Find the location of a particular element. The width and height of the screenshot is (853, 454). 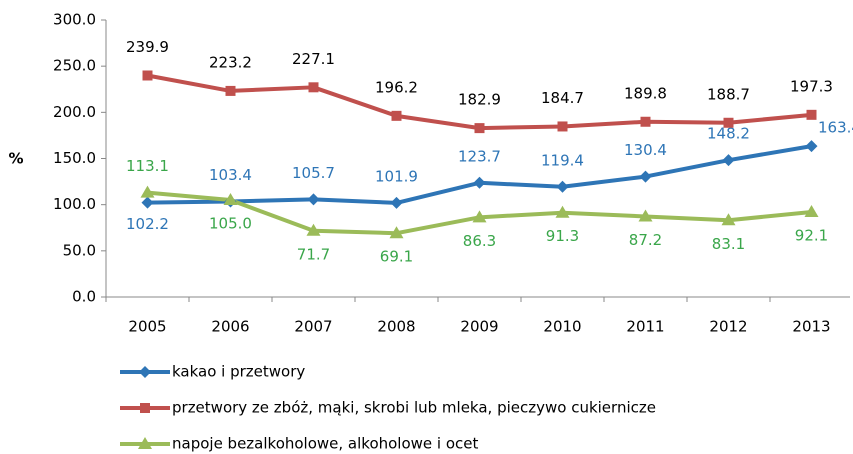

data-label: 239.9 is located at coordinates (147, 47).